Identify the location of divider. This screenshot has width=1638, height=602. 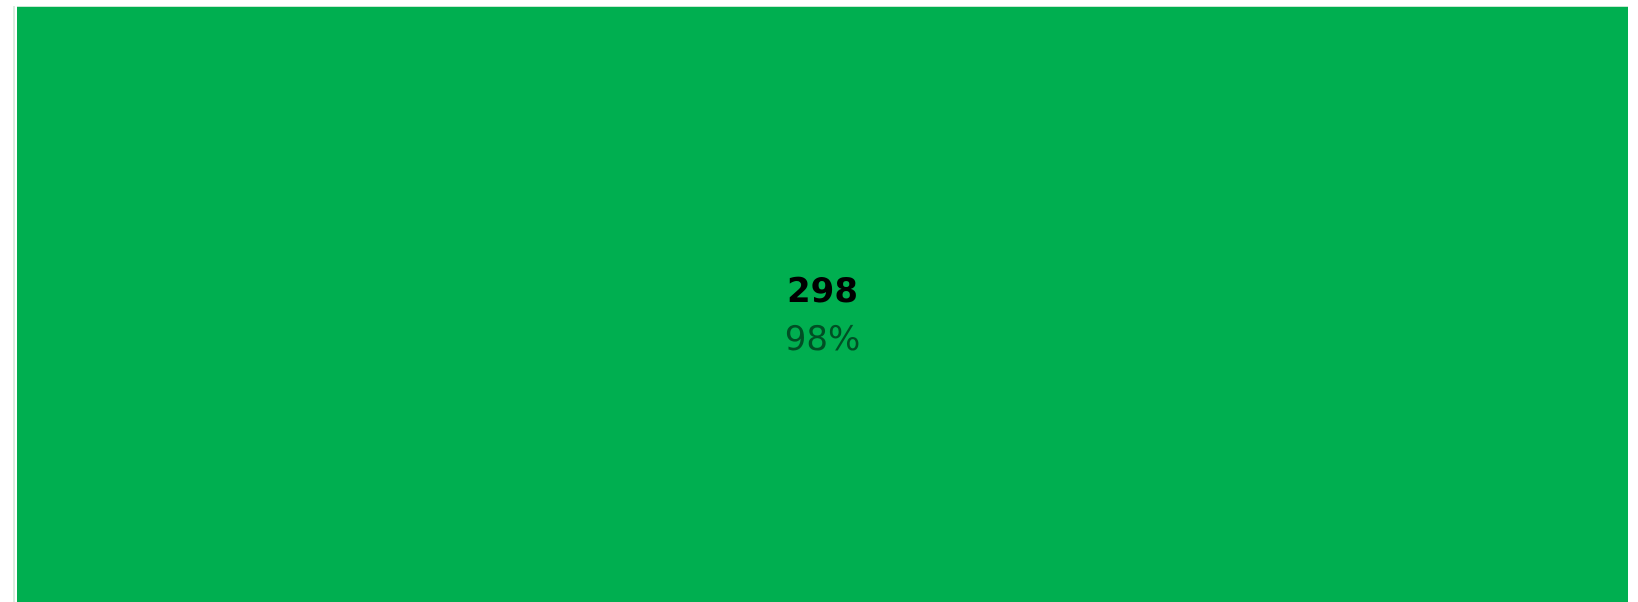
(14, 304).